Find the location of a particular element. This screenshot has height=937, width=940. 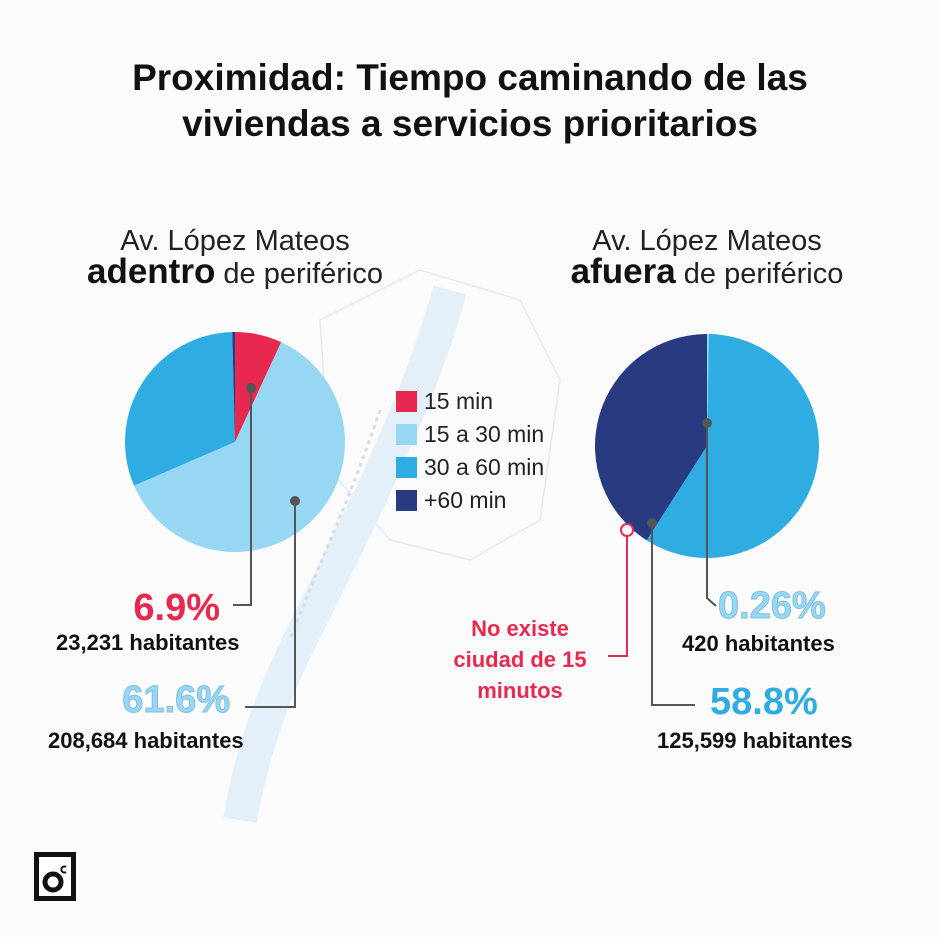

left-annotation-1: 6.9% is located at coordinates (165, 608).